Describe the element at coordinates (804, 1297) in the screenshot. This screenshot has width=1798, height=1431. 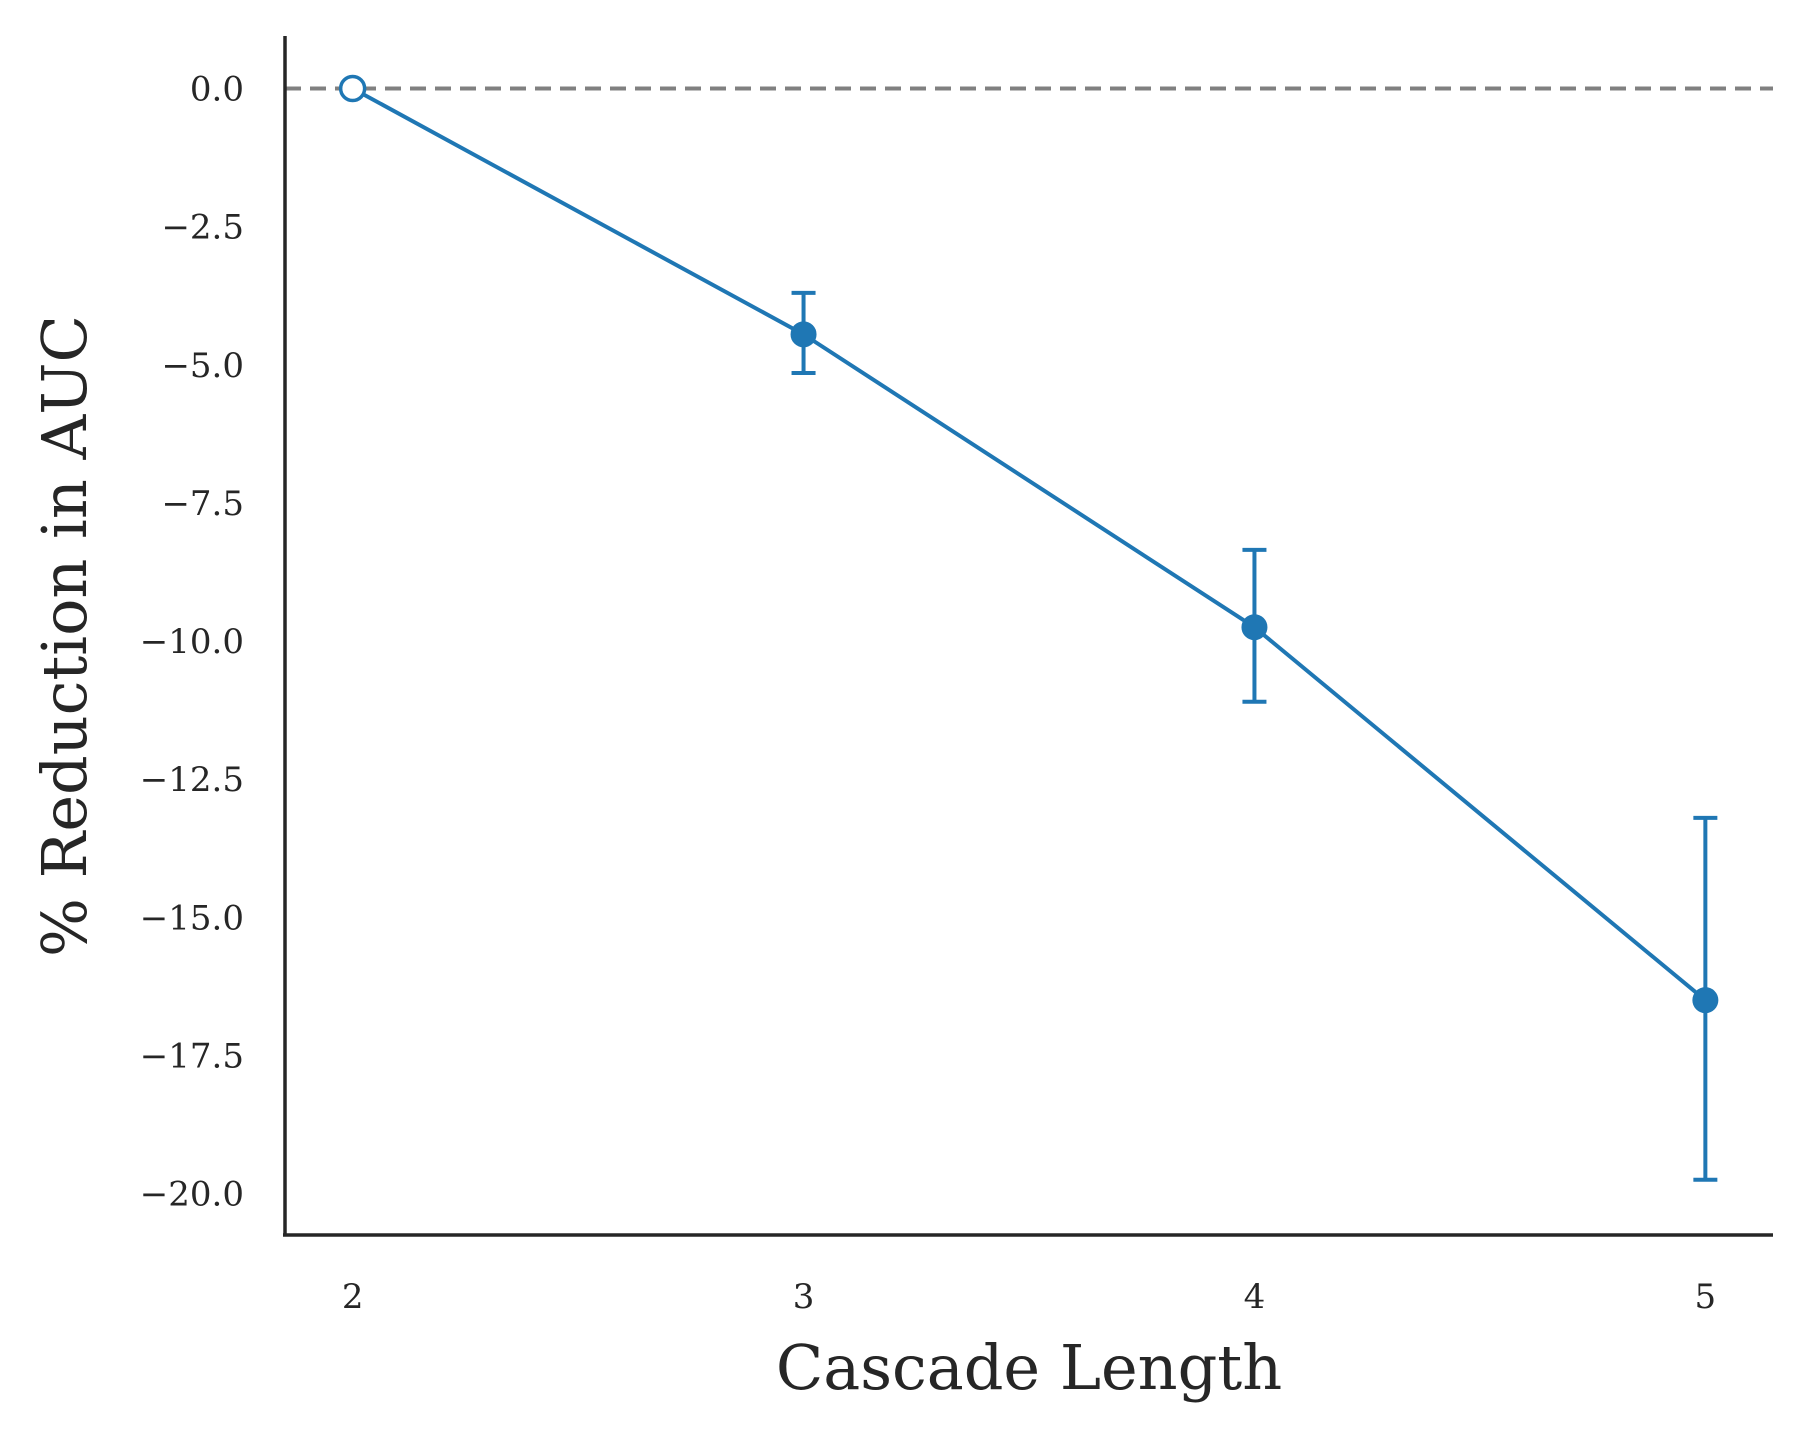
I see `x-tick-label: 3` at that location.